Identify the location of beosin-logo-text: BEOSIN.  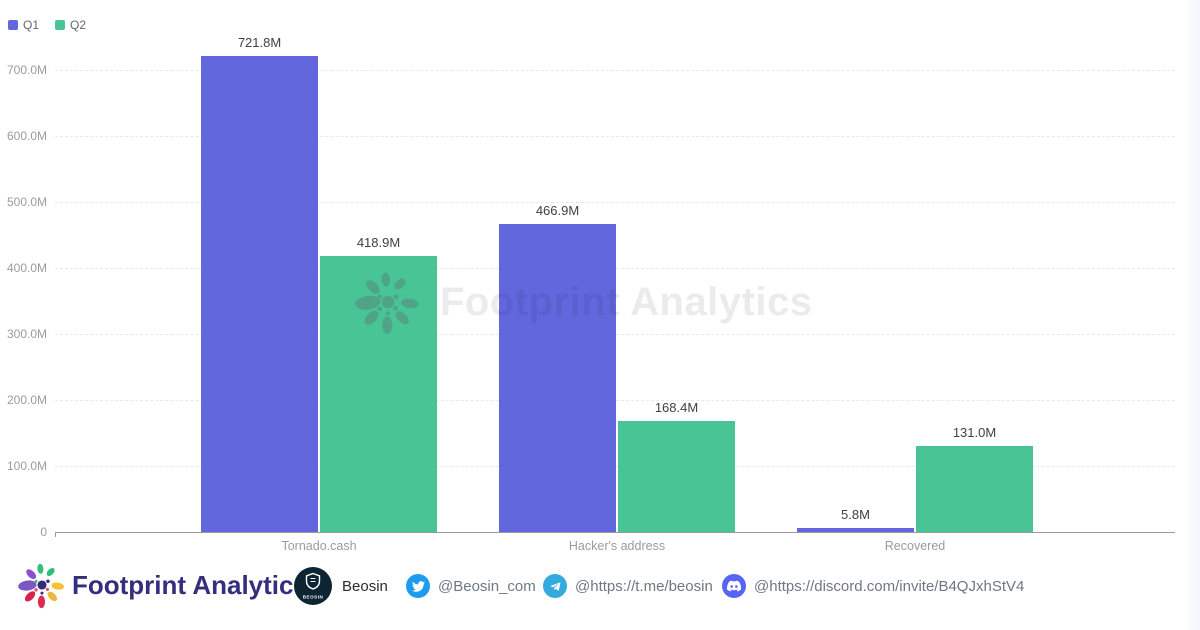
(313, 597).